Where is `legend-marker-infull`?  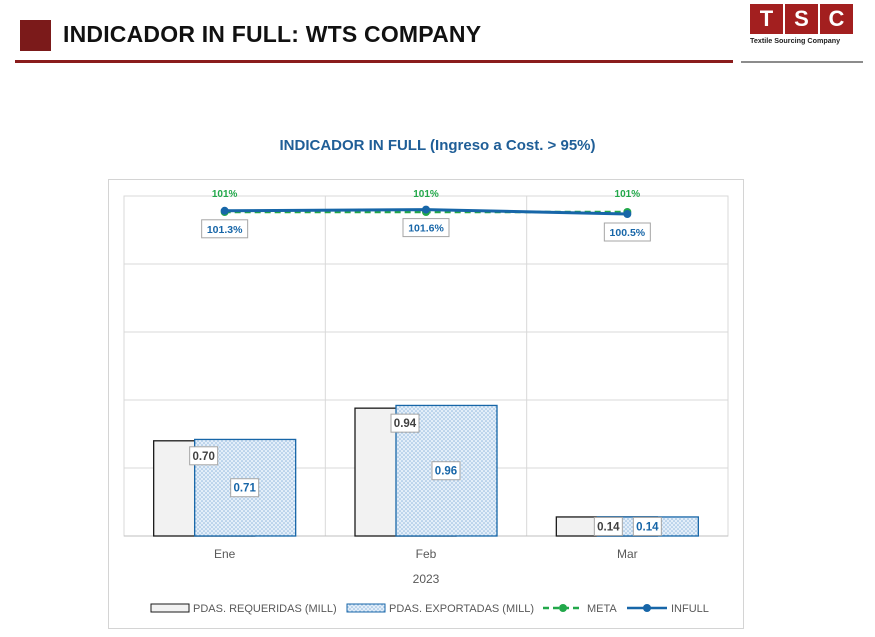 legend-marker-infull is located at coordinates (647, 608).